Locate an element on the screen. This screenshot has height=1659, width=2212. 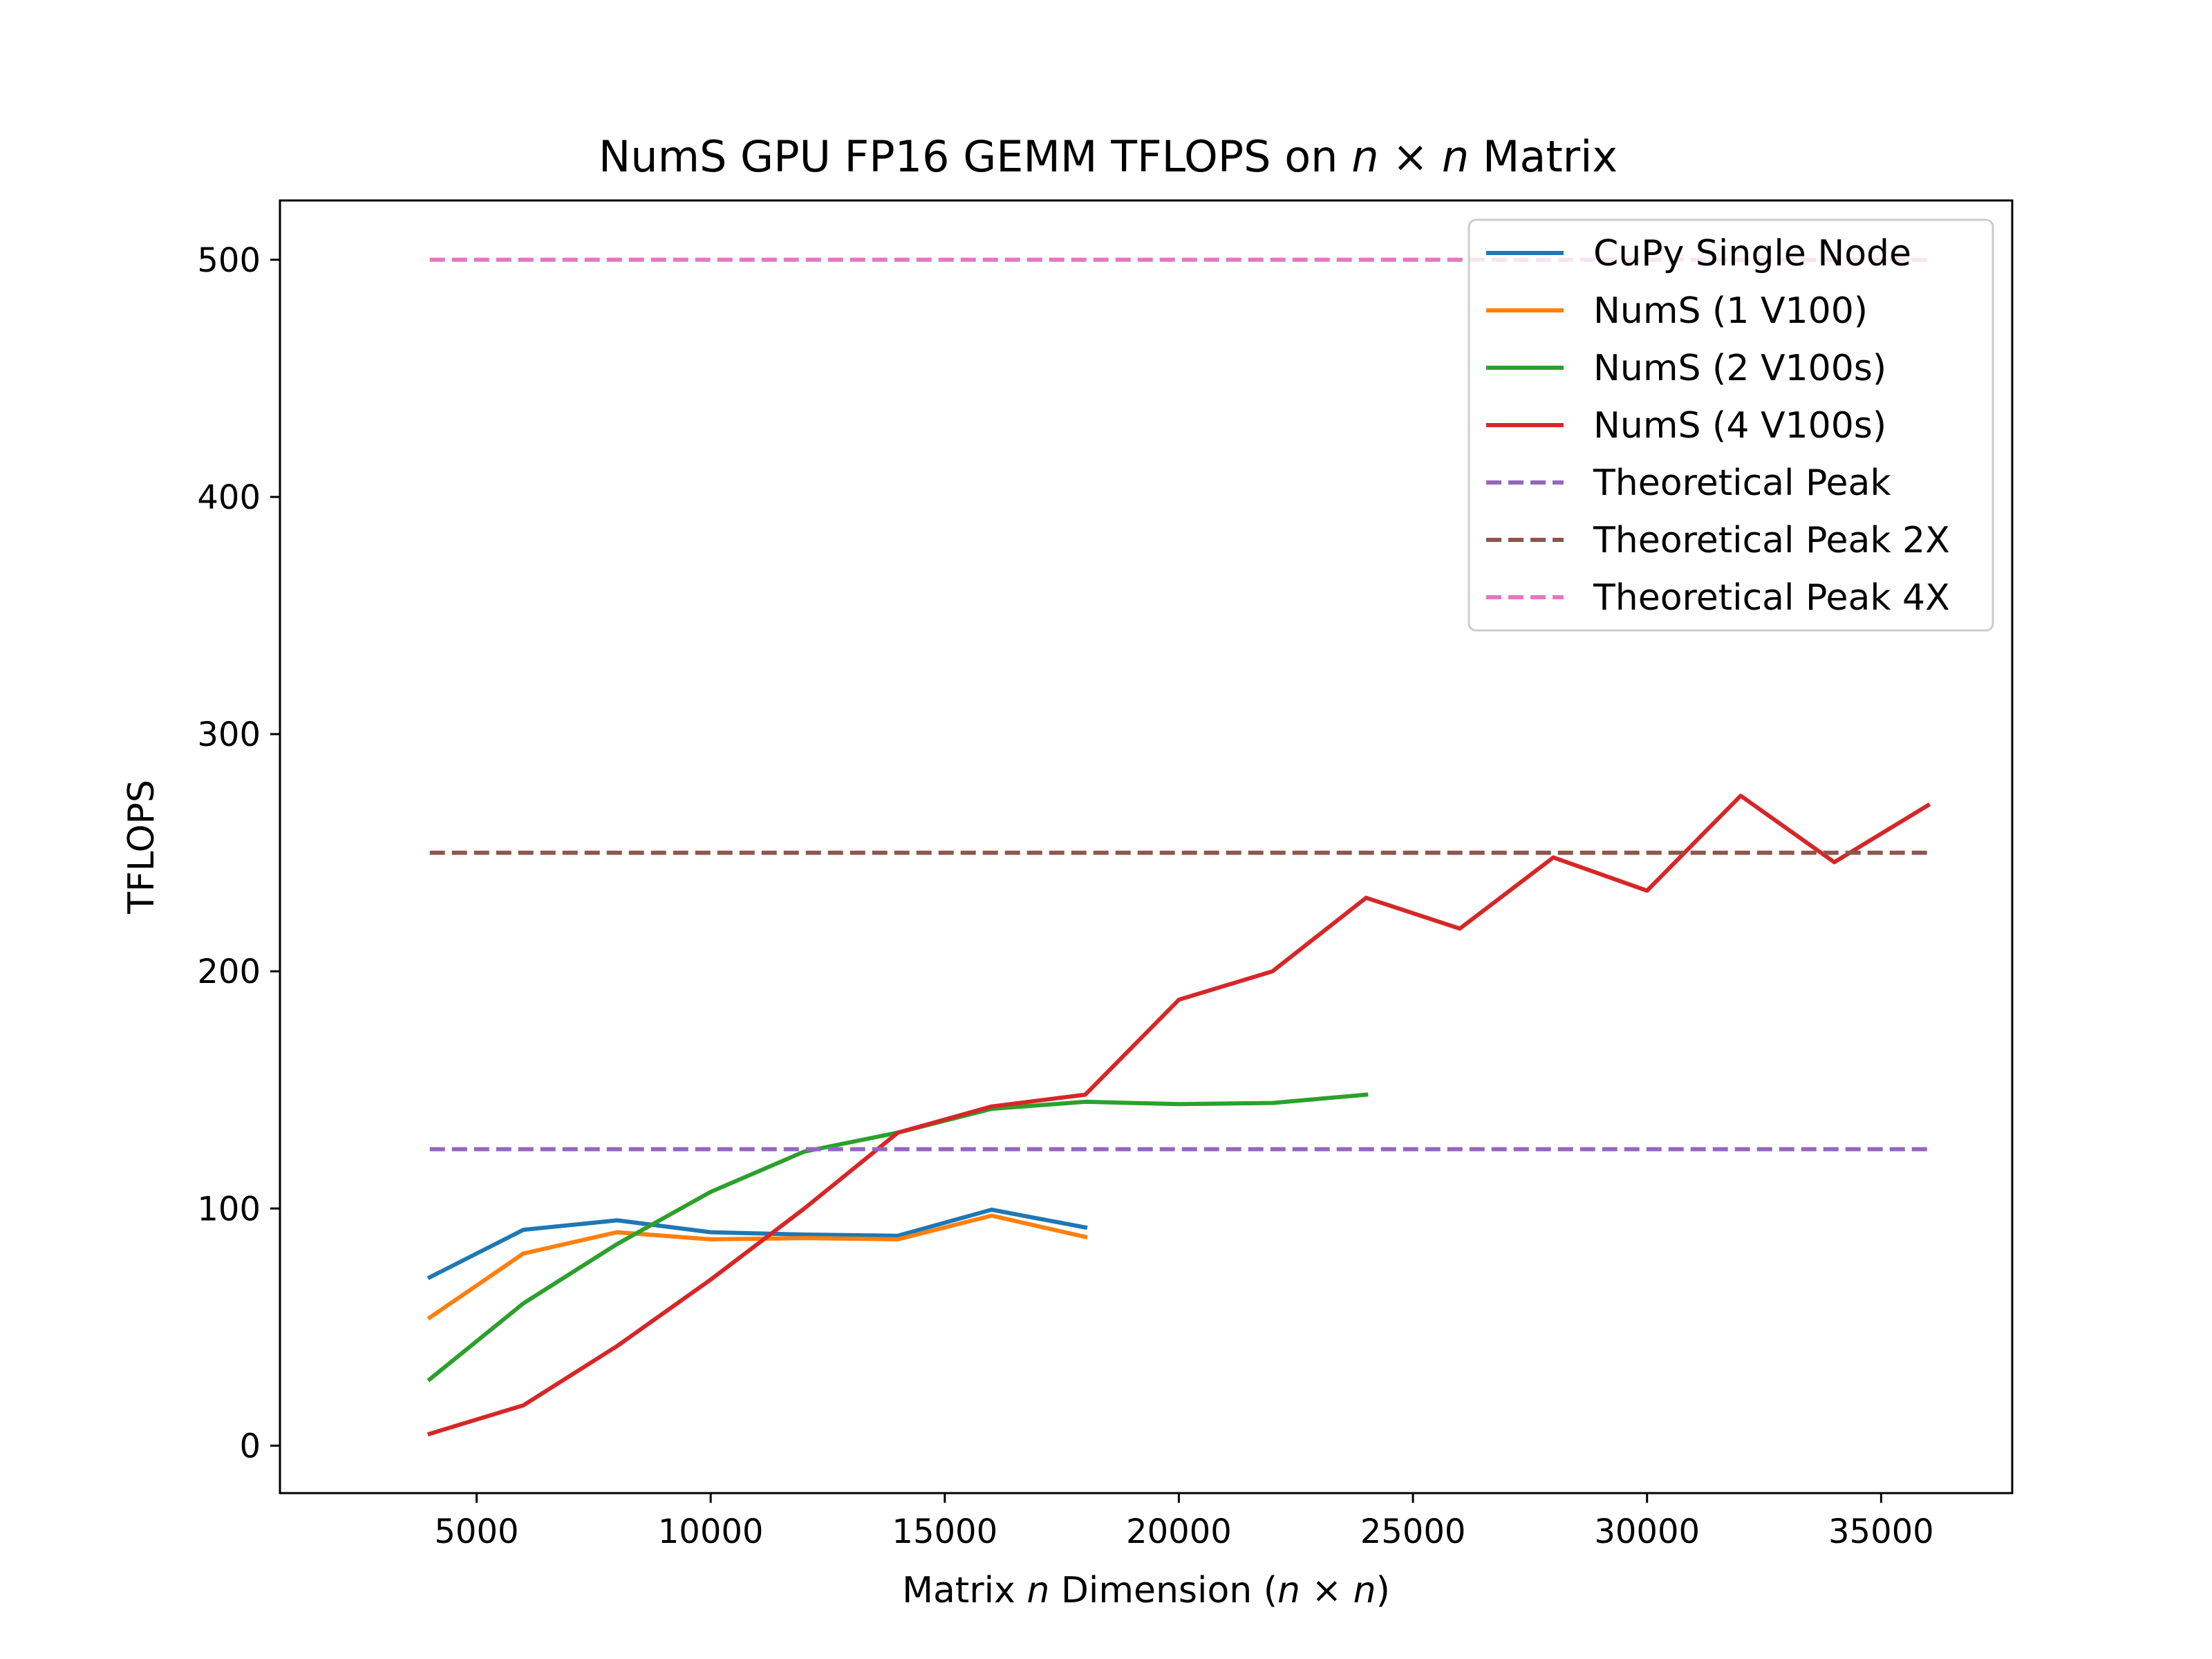
legend-label-cupy-single-node: CuPy Single Node is located at coordinates (1752, 253).